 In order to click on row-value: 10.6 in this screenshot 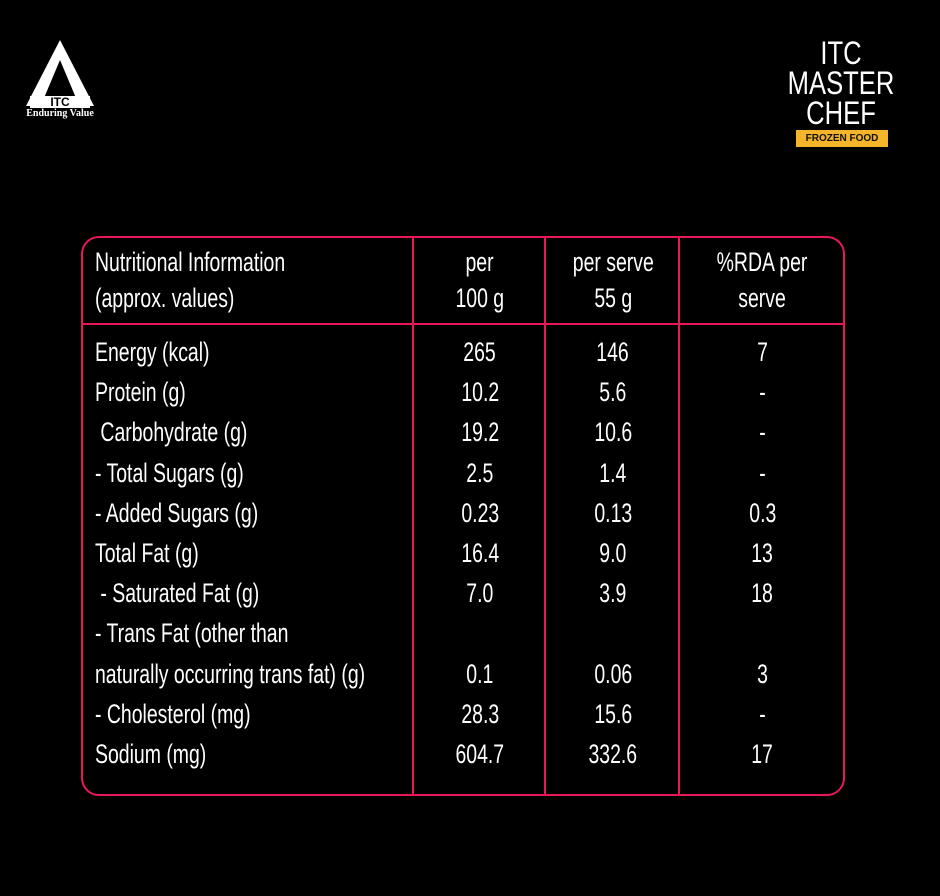, I will do `click(613, 432)`.